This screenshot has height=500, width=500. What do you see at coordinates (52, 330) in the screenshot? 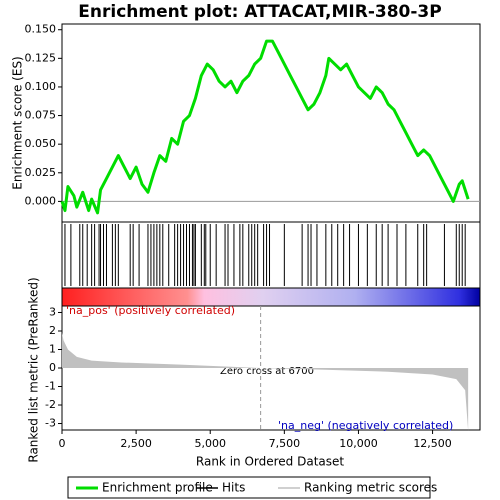
I see `y-tick-label: 2` at bounding box center [52, 330].